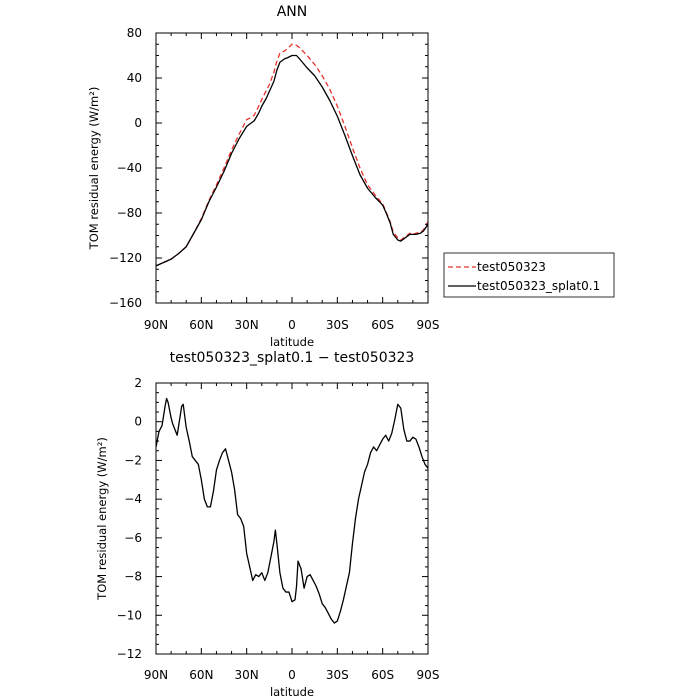 Image resolution: width=700 pixels, height=700 pixels. What do you see at coordinates (125, 303) in the screenshot?
I see `y-tick-label: −160` at bounding box center [125, 303].